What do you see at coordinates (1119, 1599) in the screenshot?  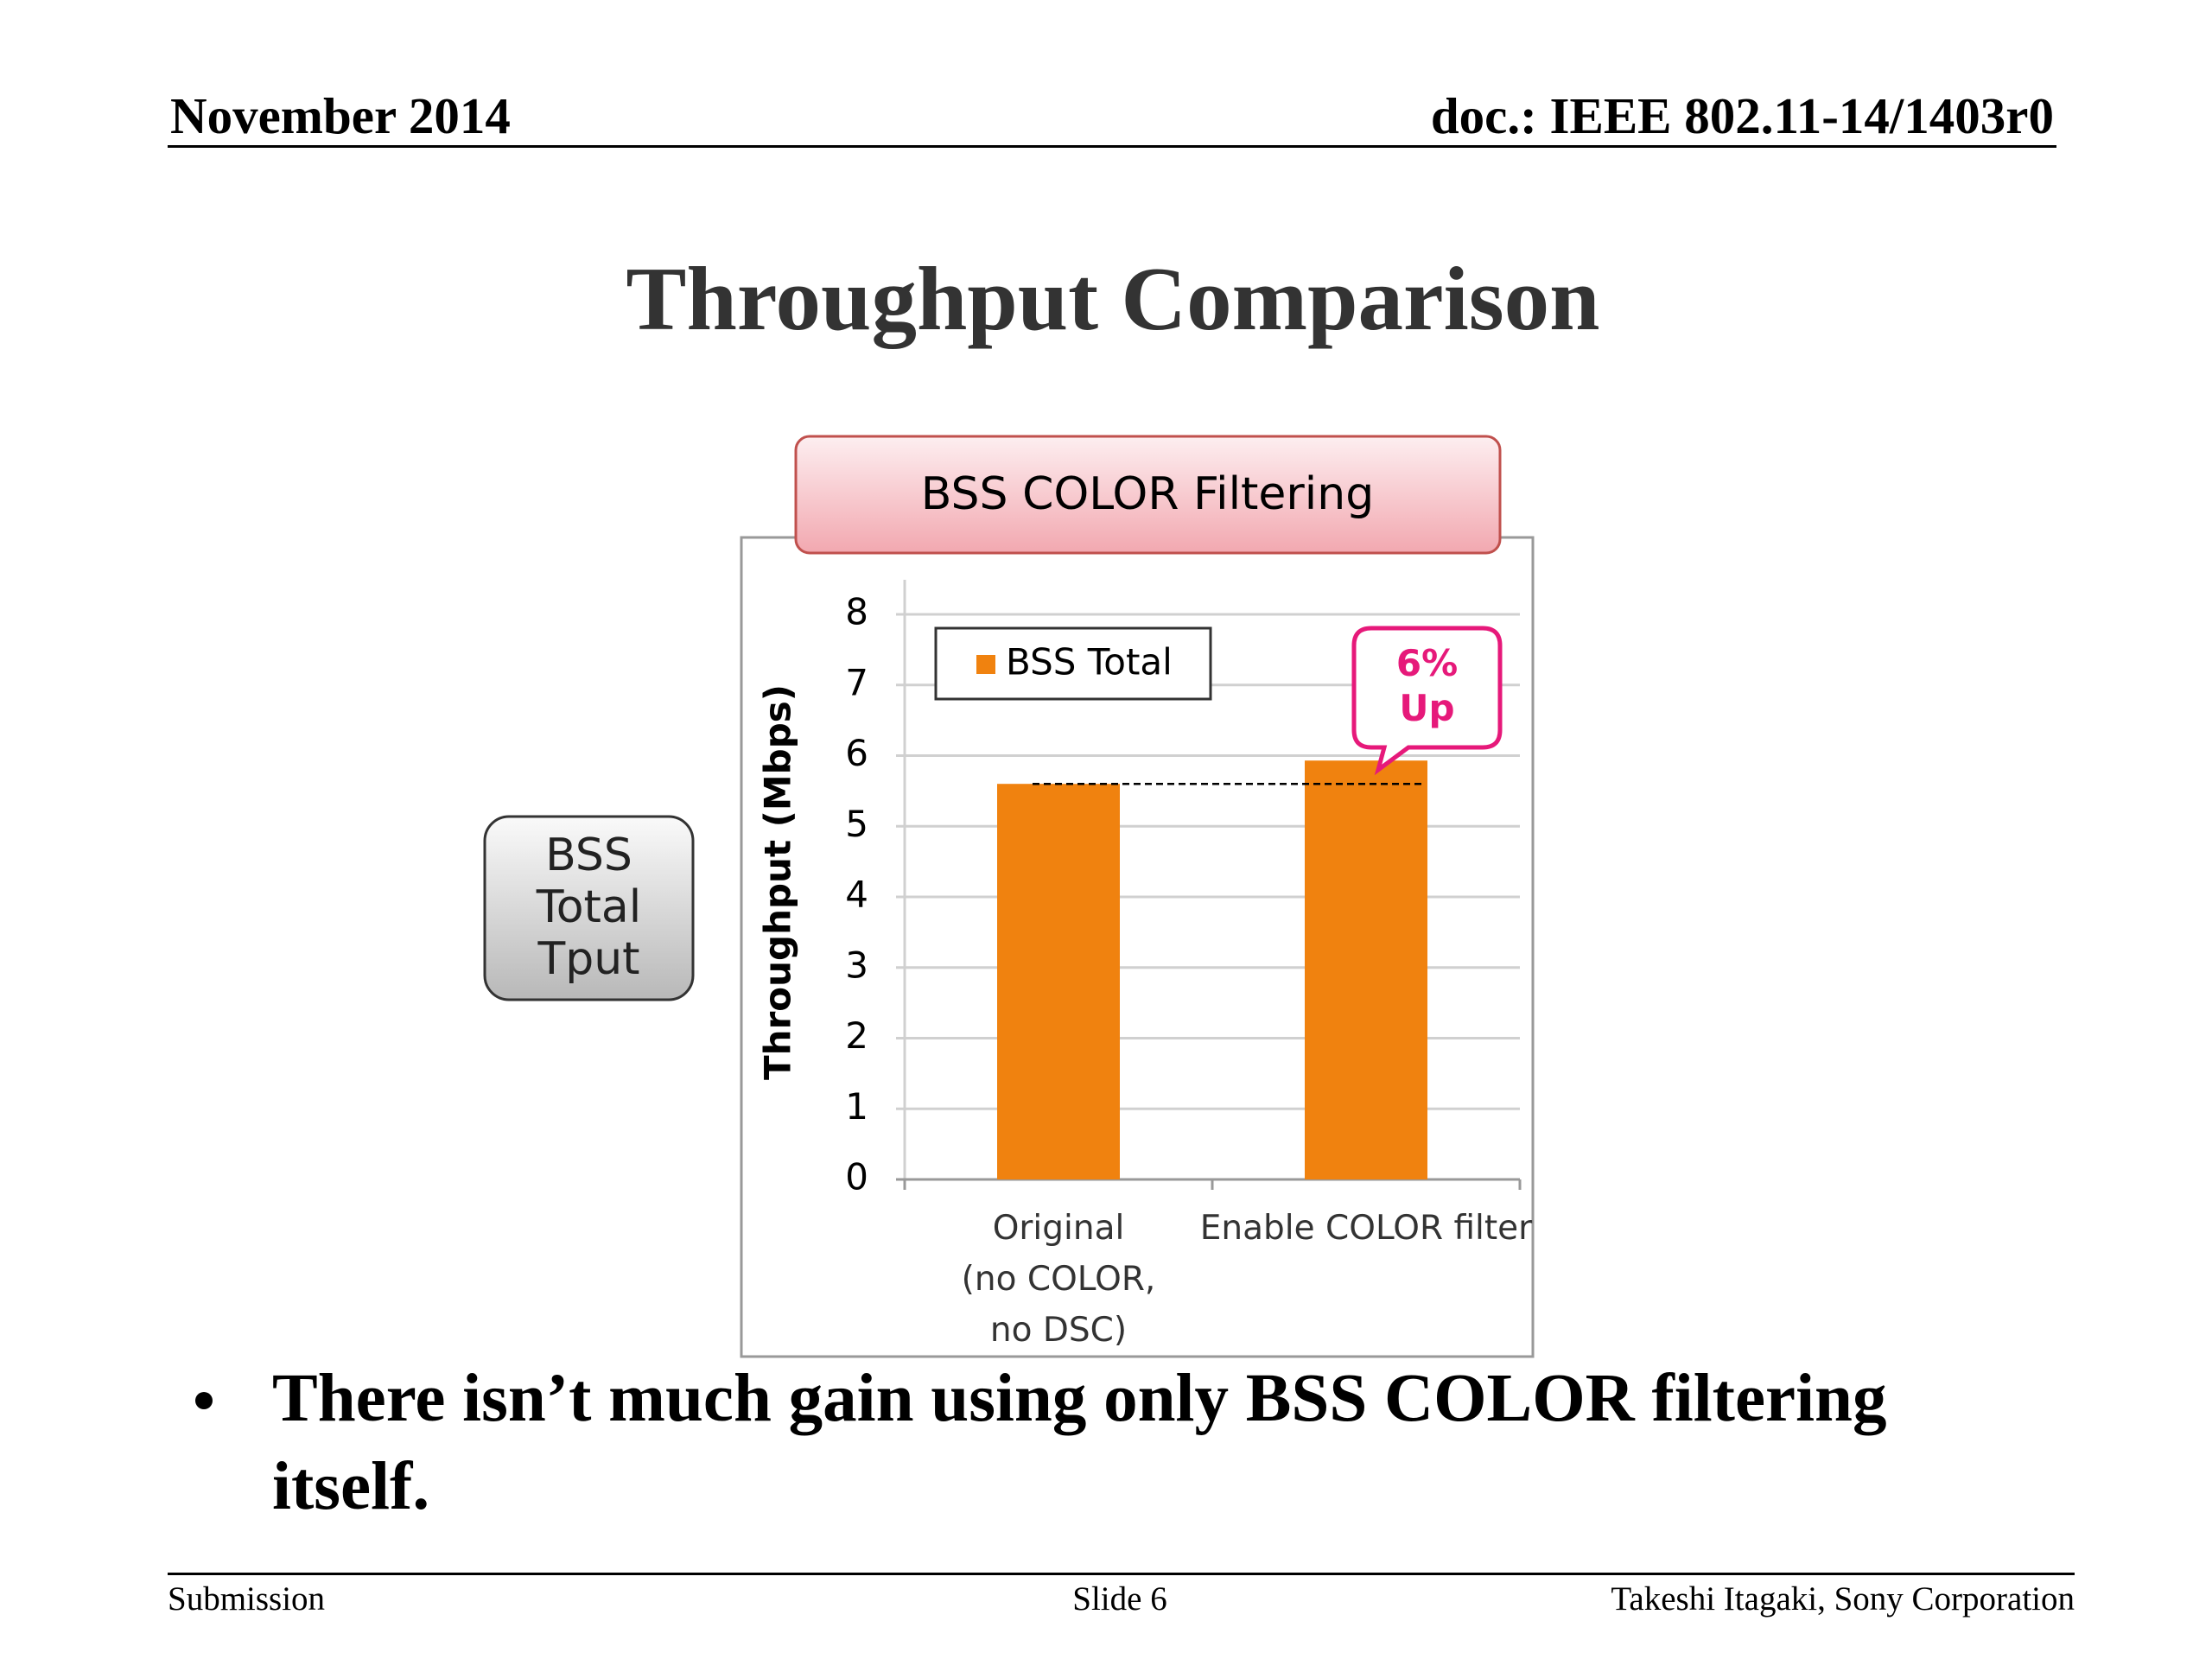 I see `footer-center: Slide 6` at bounding box center [1119, 1599].